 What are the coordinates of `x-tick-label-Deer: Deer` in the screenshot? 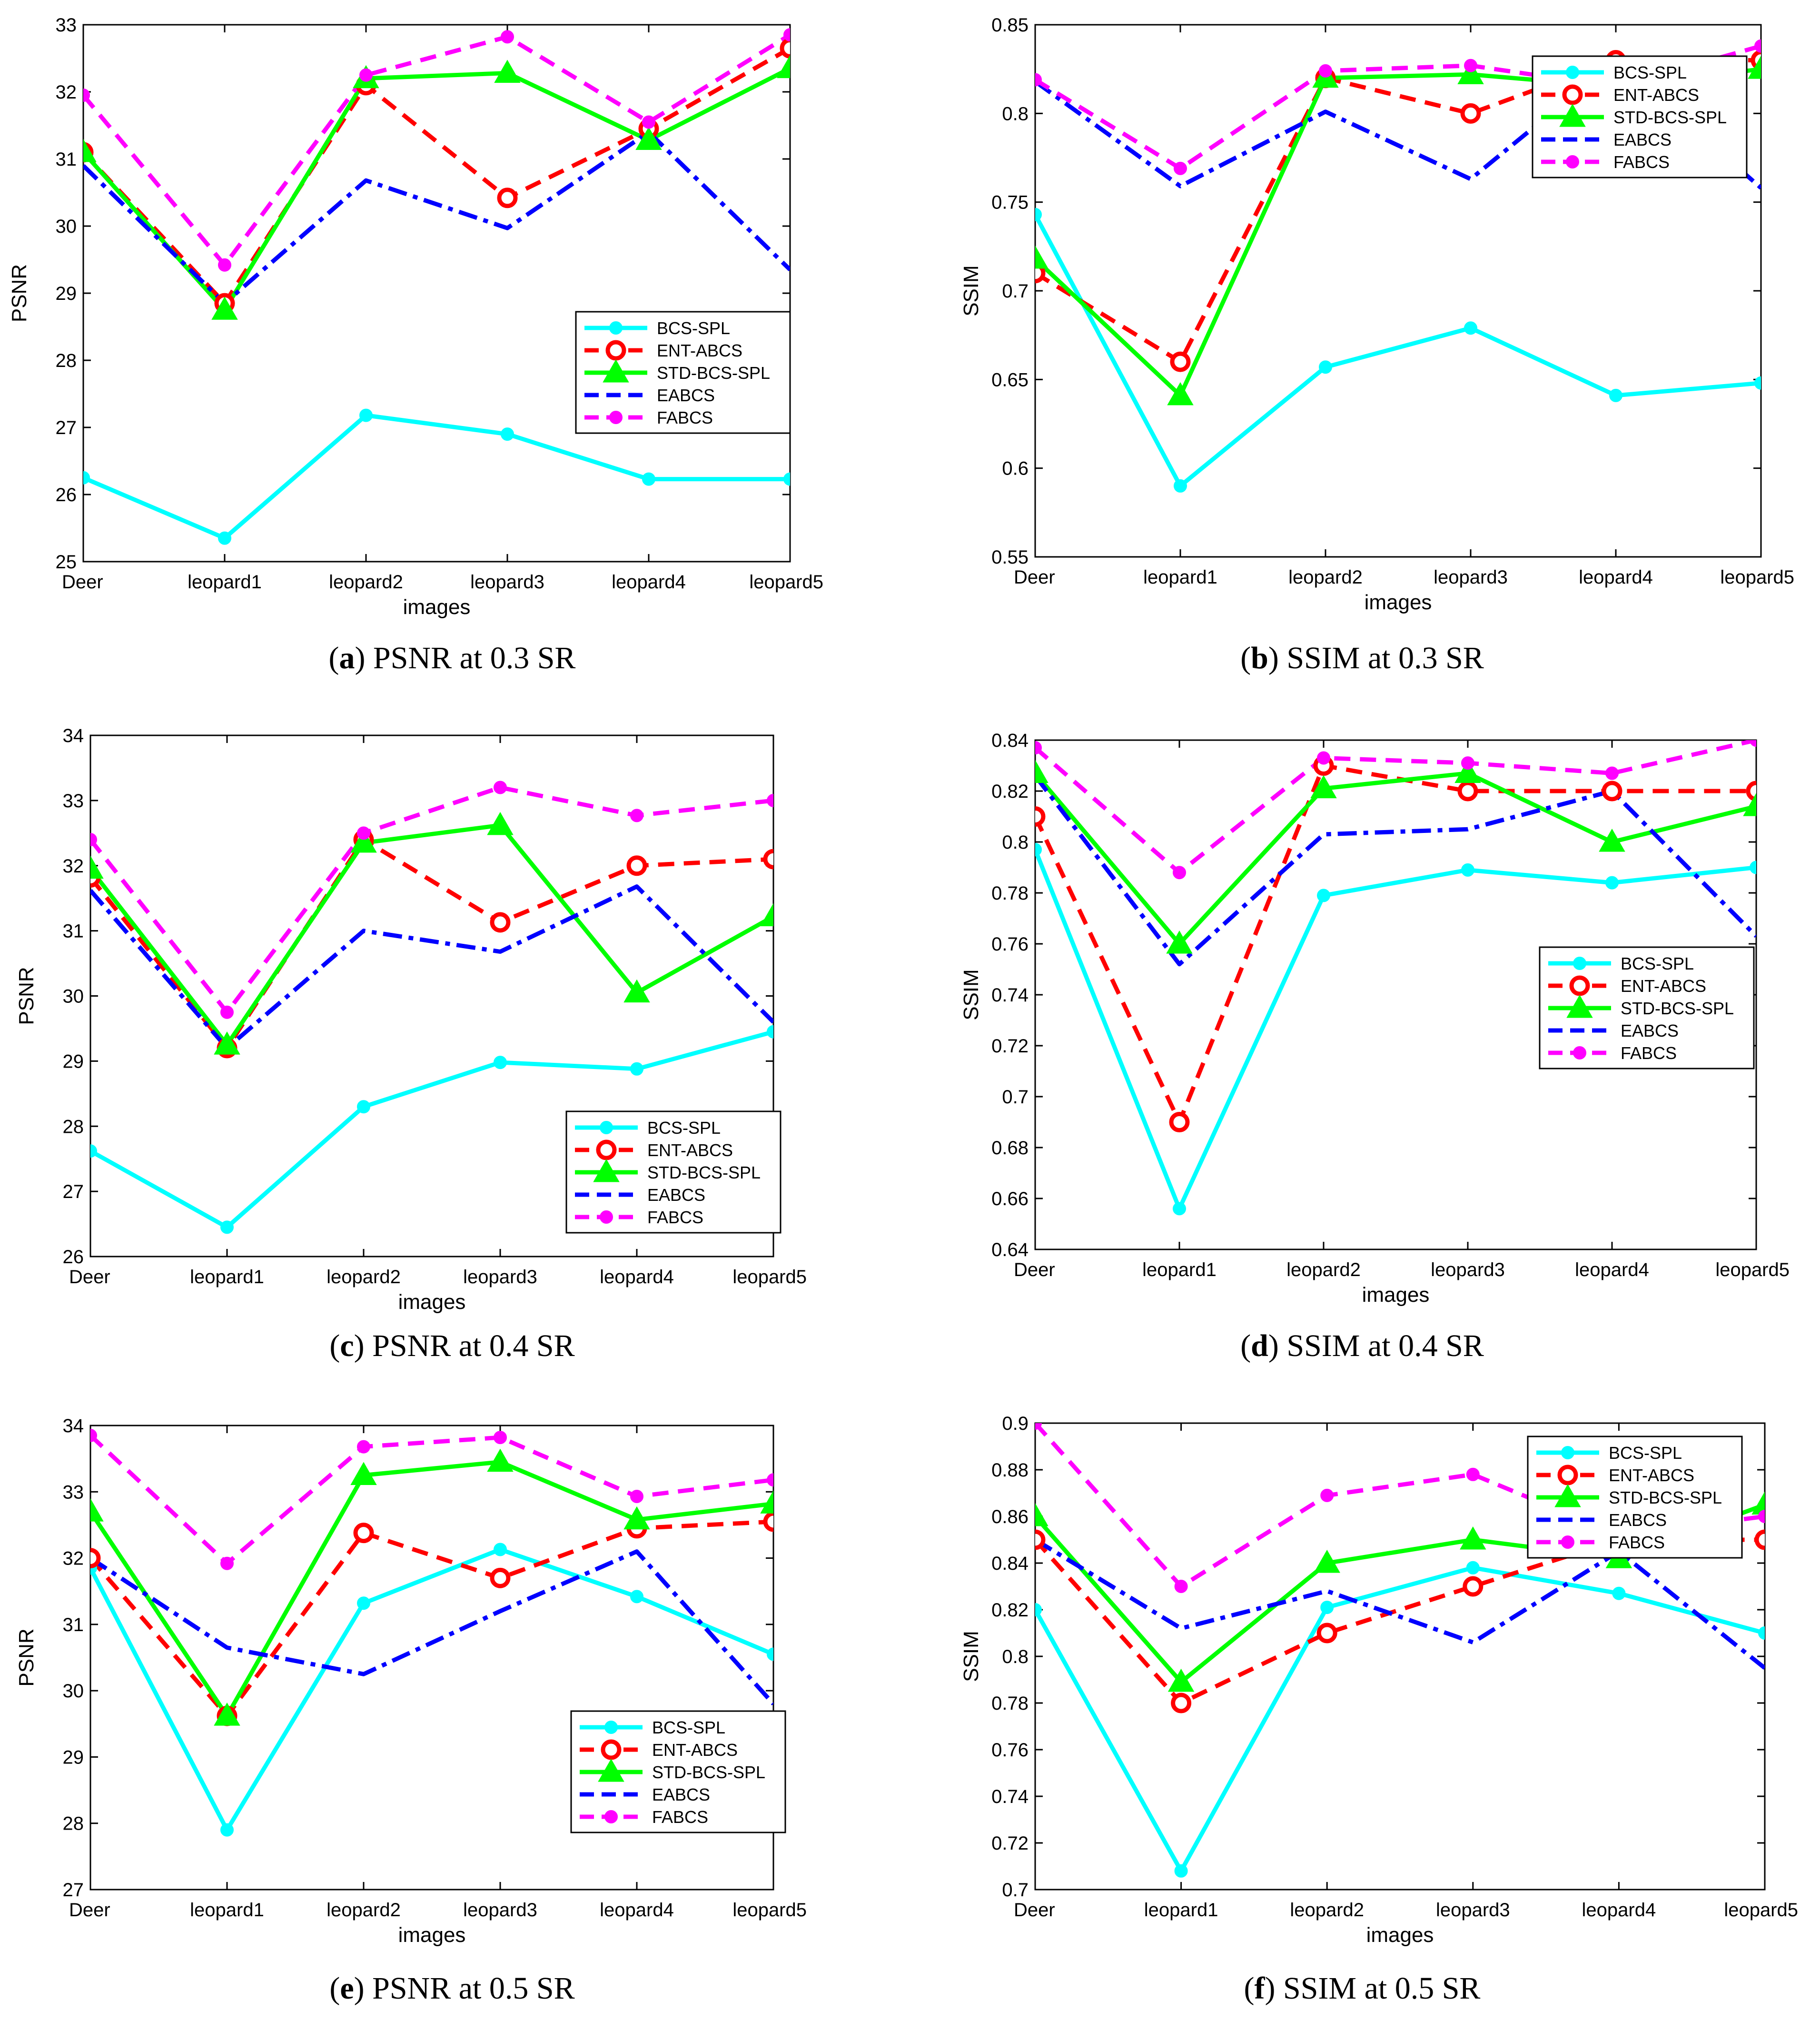 It's located at (82, 582).